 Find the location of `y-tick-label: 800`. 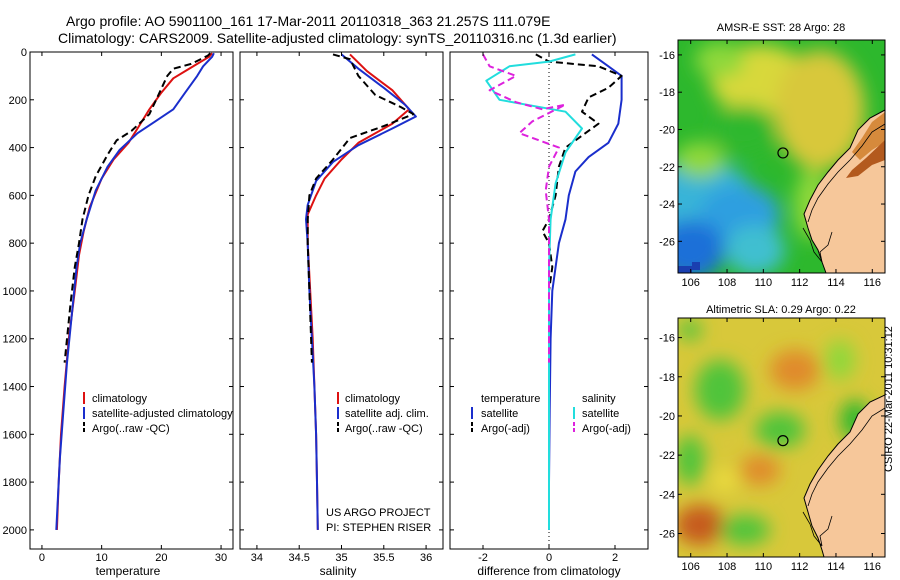

y-tick-label: 800 is located at coordinates (18, 244).